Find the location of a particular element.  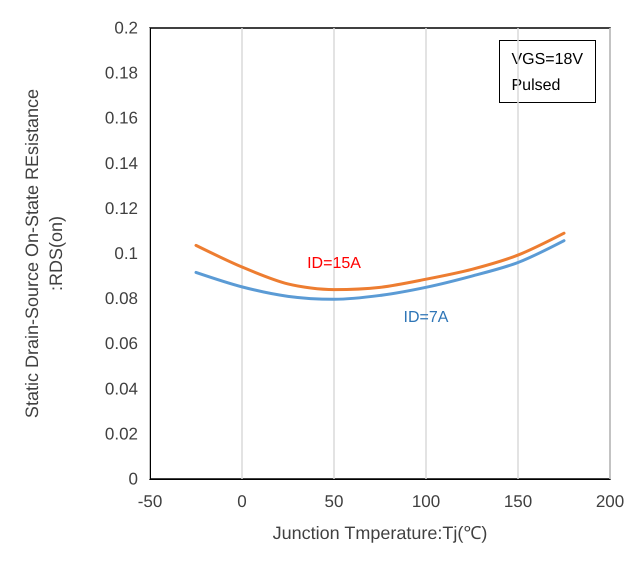

y-axis-title: Static Drain-Source On-State REsistance :RDS(on) is located at coordinates (44, 253).